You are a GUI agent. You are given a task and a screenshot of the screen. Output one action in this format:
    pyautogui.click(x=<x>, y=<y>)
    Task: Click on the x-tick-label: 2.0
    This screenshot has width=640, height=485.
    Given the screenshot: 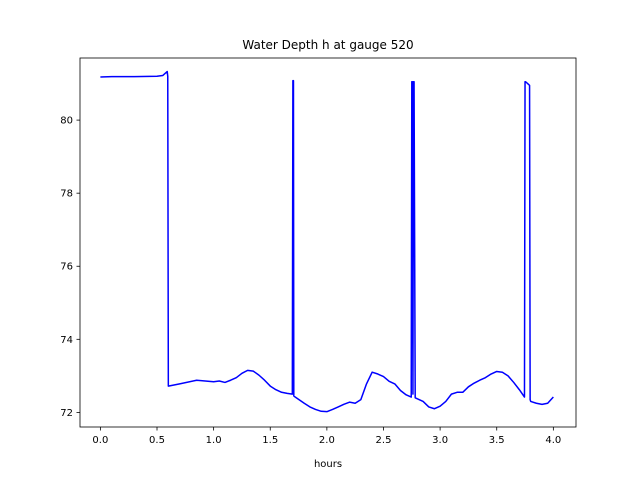 What is the action you would take?
    pyautogui.click(x=327, y=440)
    